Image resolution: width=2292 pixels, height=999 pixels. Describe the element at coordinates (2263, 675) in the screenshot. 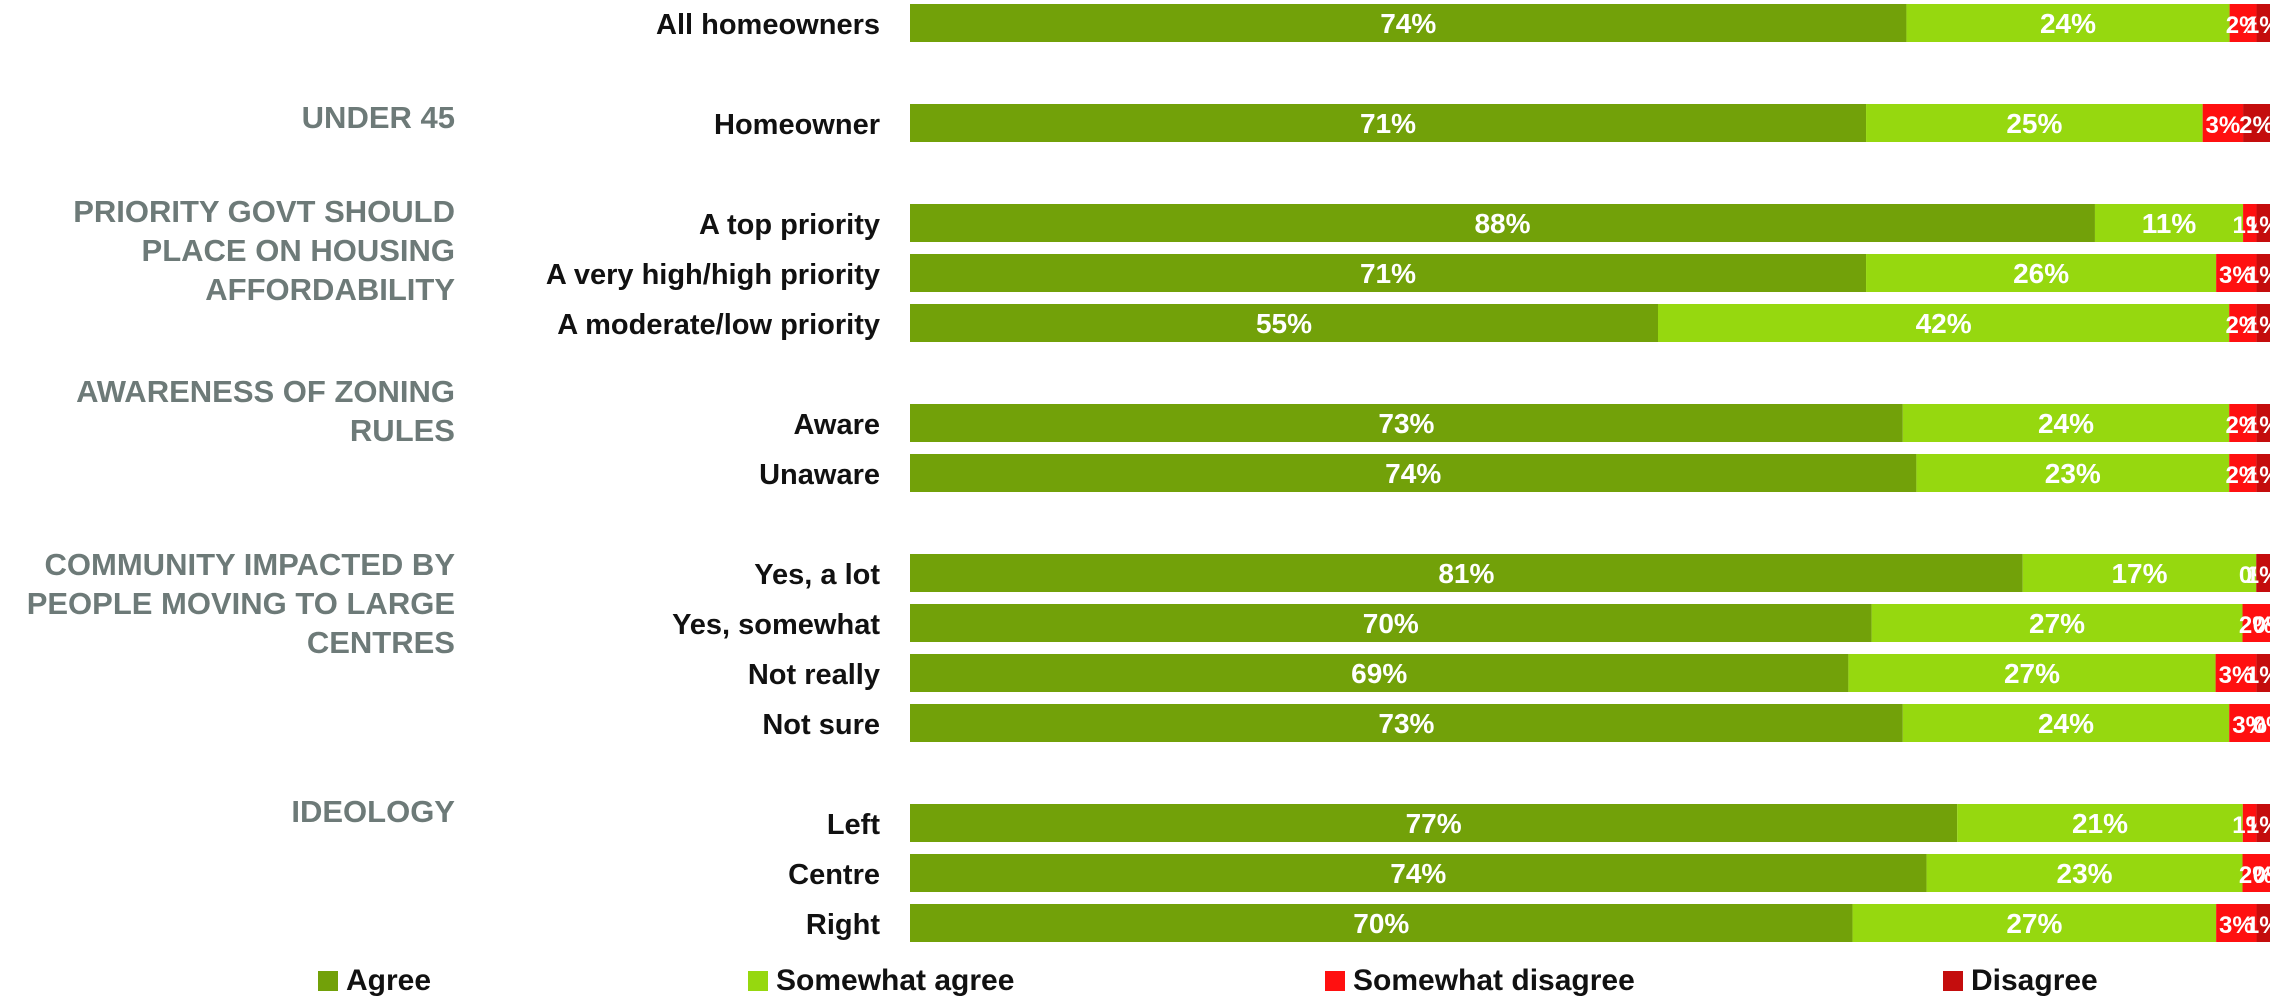

I see `value-label-not-really-disagree: 1%` at that location.